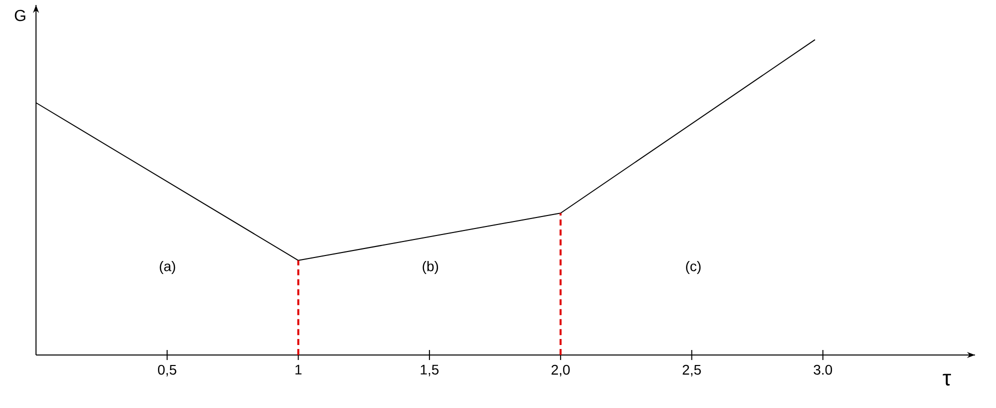 The height and width of the screenshot is (408, 996). Describe the element at coordinates (823, 369) in the screenshot. I see `x-tick-label: 3.0` at that location.